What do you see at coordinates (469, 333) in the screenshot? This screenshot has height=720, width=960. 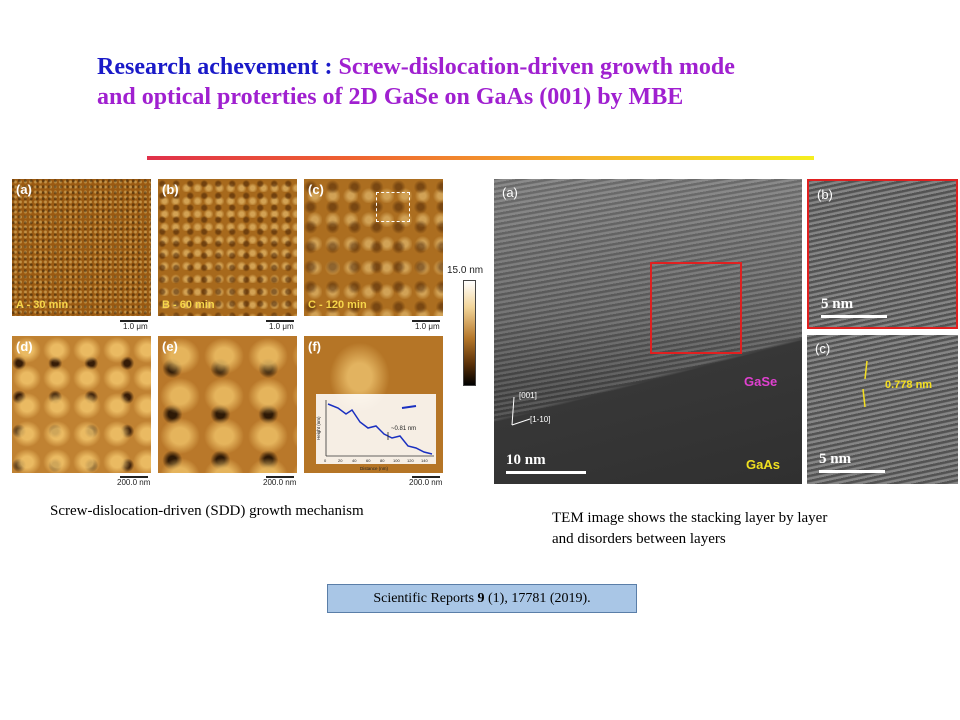 I see `height-colorbar` at bounding box center [469, 333].